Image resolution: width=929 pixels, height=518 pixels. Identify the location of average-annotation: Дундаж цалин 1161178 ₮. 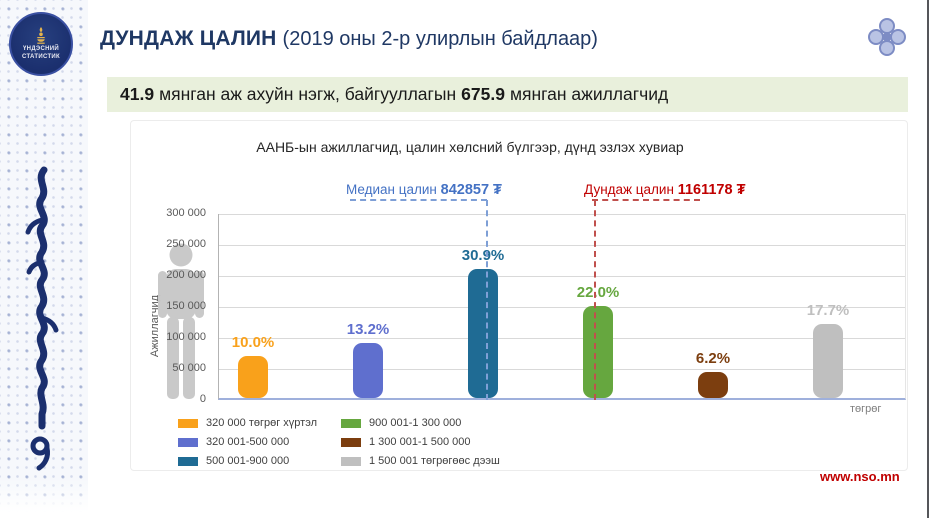
(664, 190).